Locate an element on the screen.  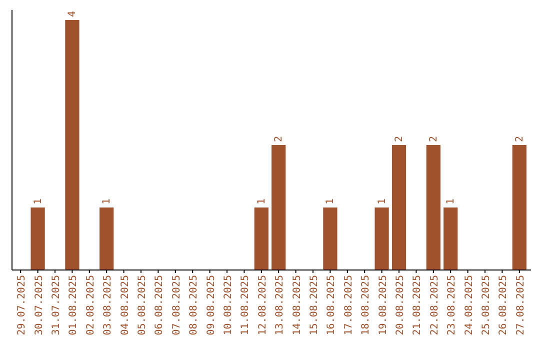
x-tick-label: 31.07.2025 is located at coordinates (56, 305).